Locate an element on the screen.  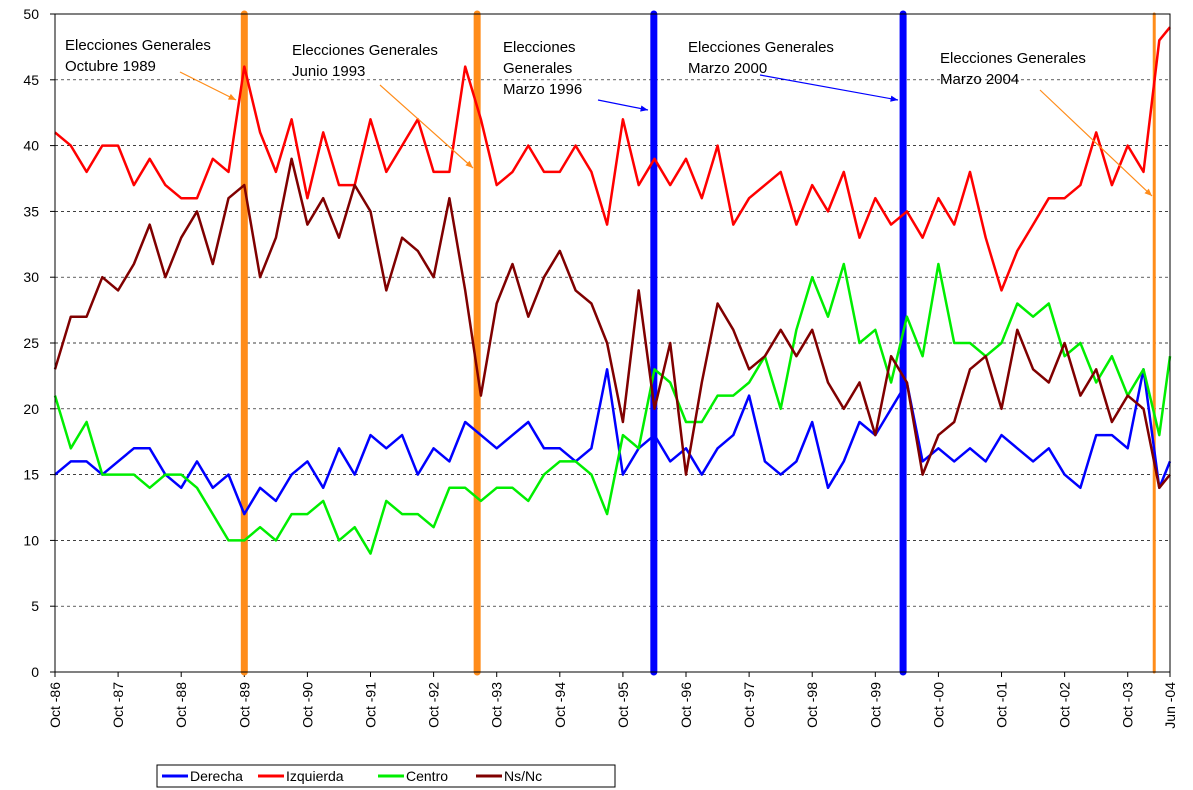
annotation: Marzo 2000 is located at coordinates (727, 68).